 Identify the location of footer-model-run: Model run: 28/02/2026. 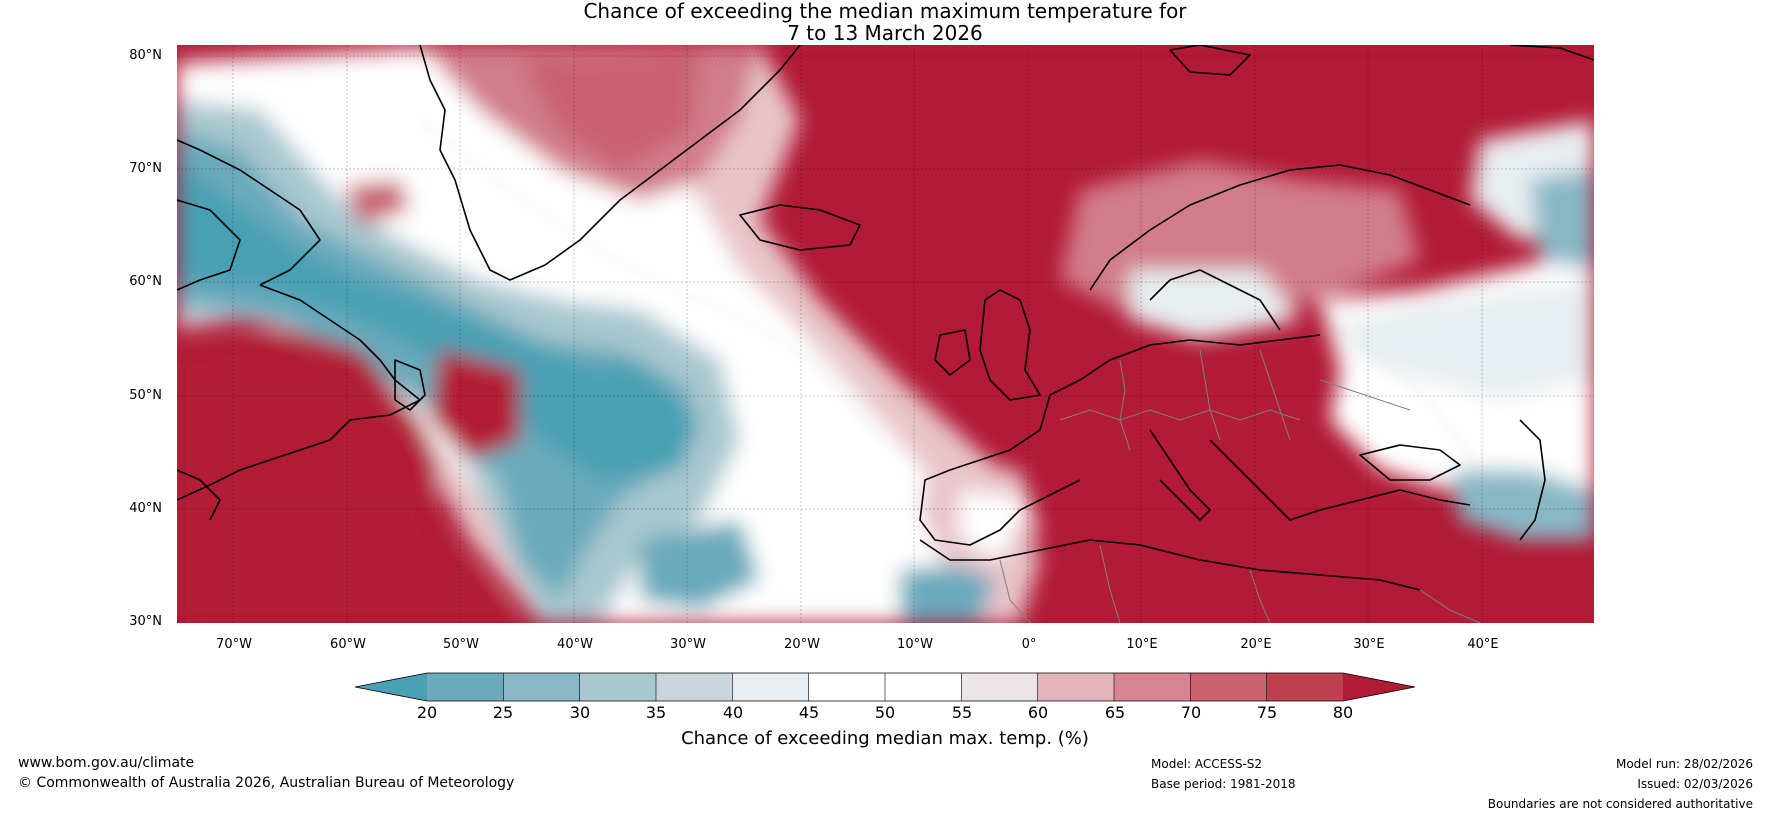
(1684, 764).